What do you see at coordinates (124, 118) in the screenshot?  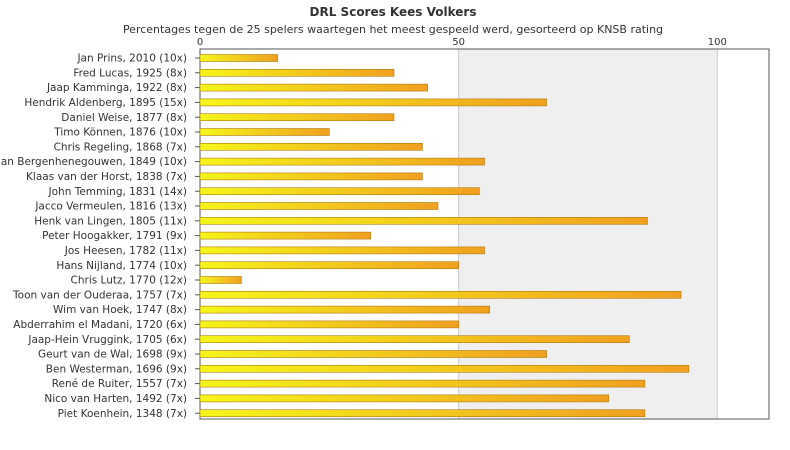 I see `category-label: Daniel Weise, 1877 (8x)` at bounding box center [124, 118].